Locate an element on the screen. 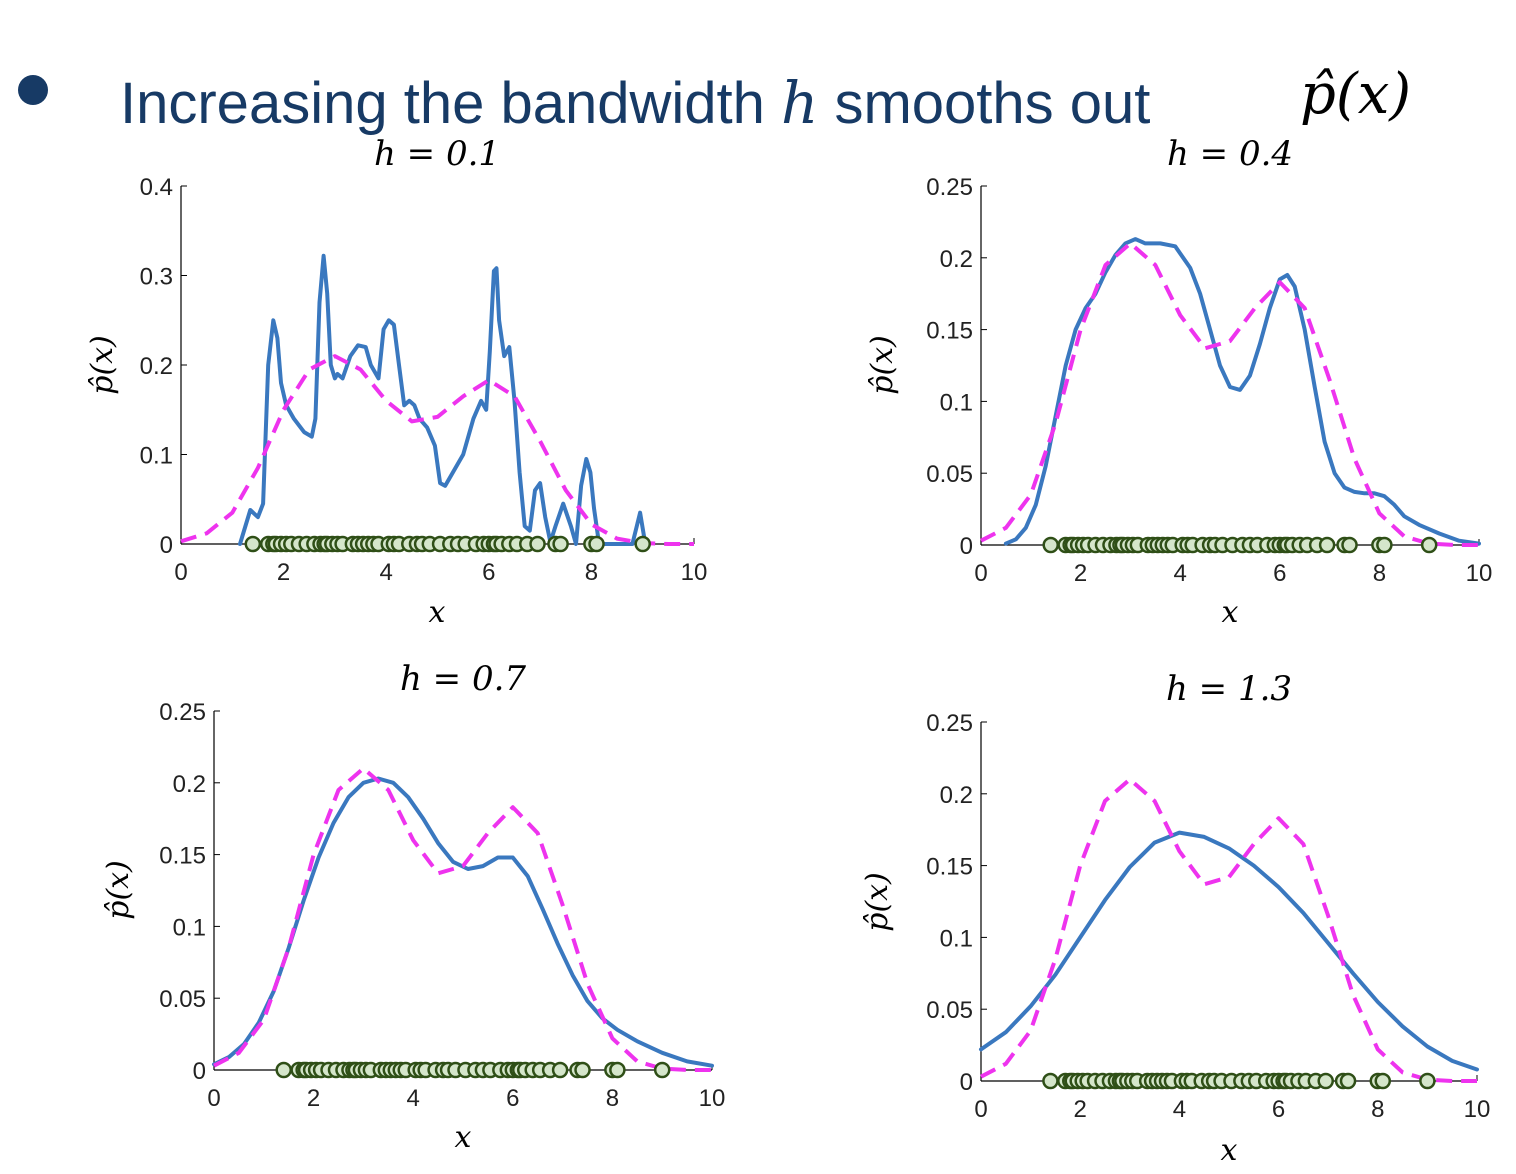 This screenshot has height=1174, width=1516. headline-math-expr: p̂(x) is located at coordinates (1356, 94).